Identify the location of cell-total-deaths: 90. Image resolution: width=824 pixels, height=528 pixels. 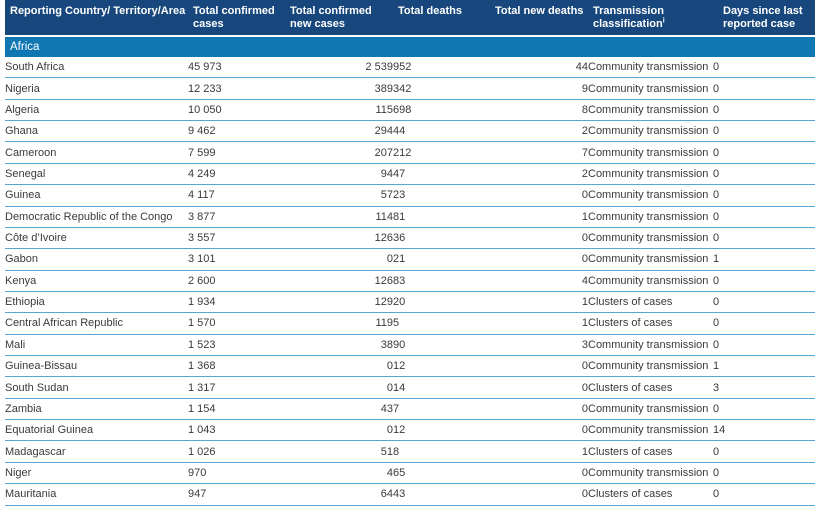
(441, 345).